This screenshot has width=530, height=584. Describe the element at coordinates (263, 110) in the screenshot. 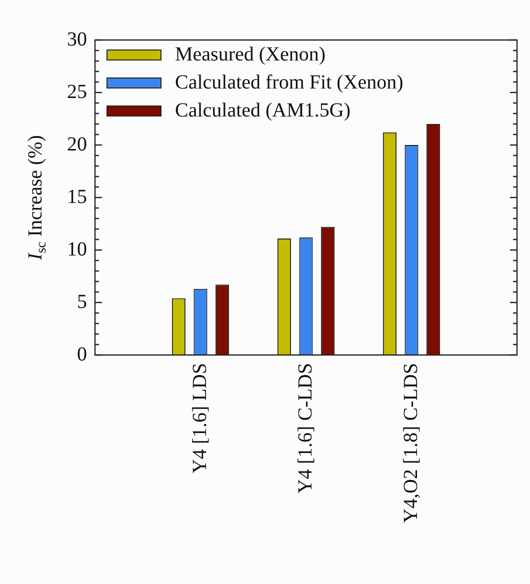

I see `legend-label: Calculated (AM1.5G)` at that location.